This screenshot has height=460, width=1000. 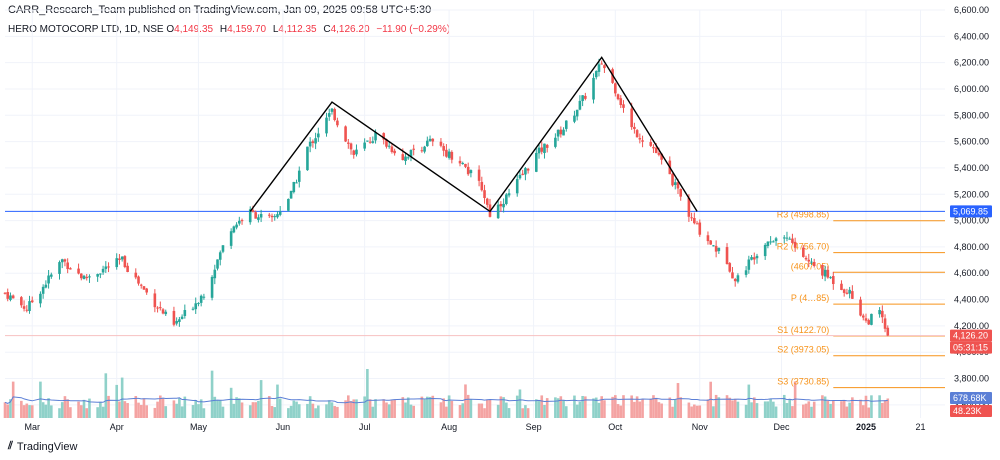 What do you see at coordinates (971, 300) in the screenshot?
I see `y-tick-label: 4,400.00` at bounding box center [971, 300].